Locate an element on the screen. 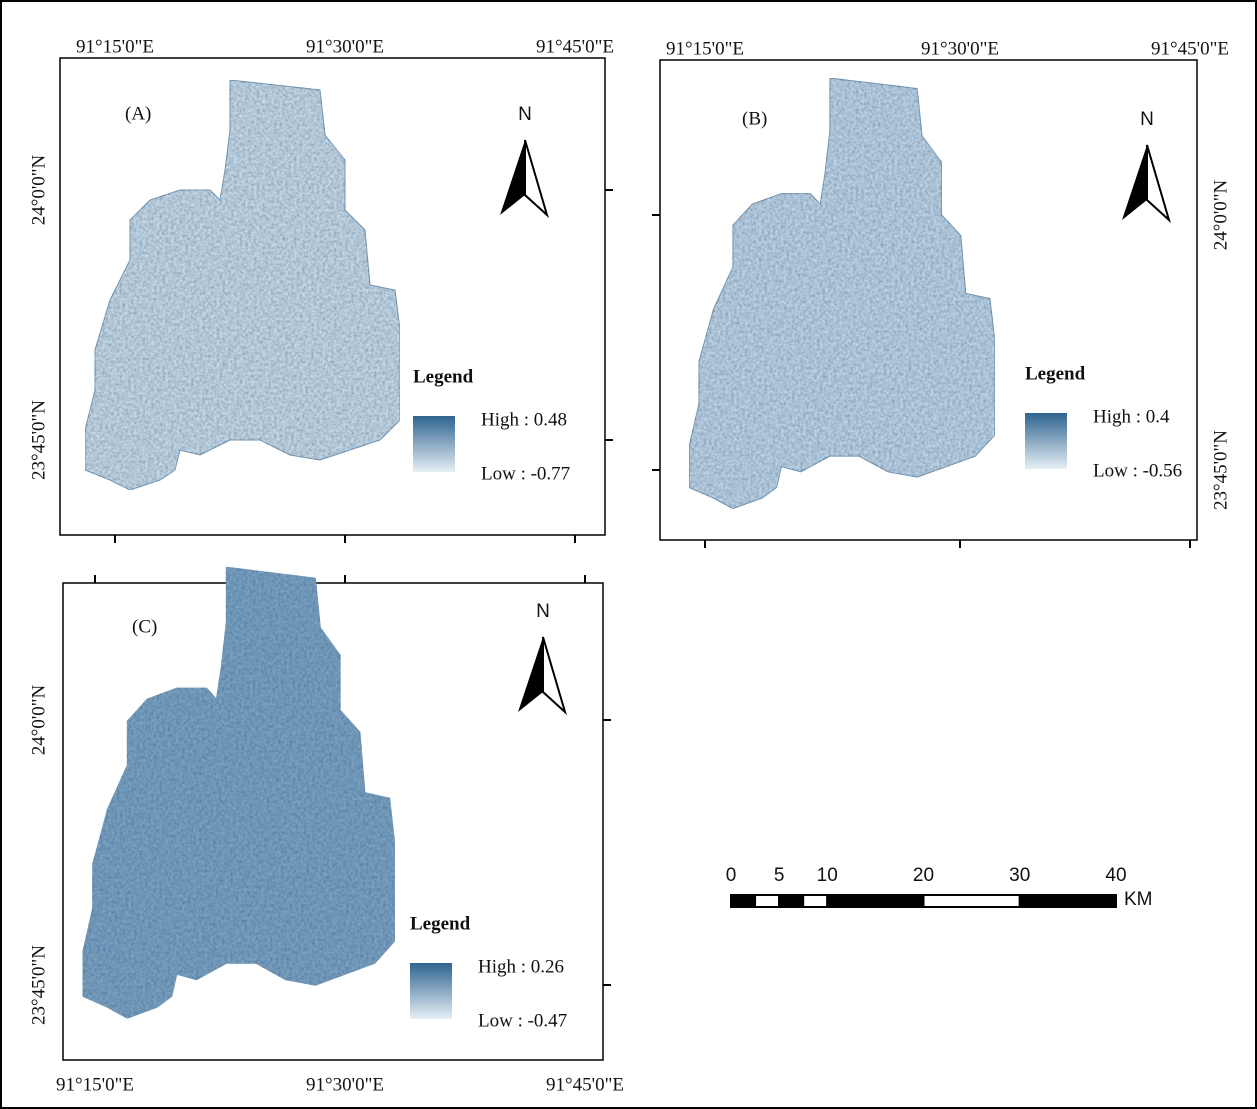 The image size is (1257, 1109). scale-label: 0 is located at coordinates (731, 875).